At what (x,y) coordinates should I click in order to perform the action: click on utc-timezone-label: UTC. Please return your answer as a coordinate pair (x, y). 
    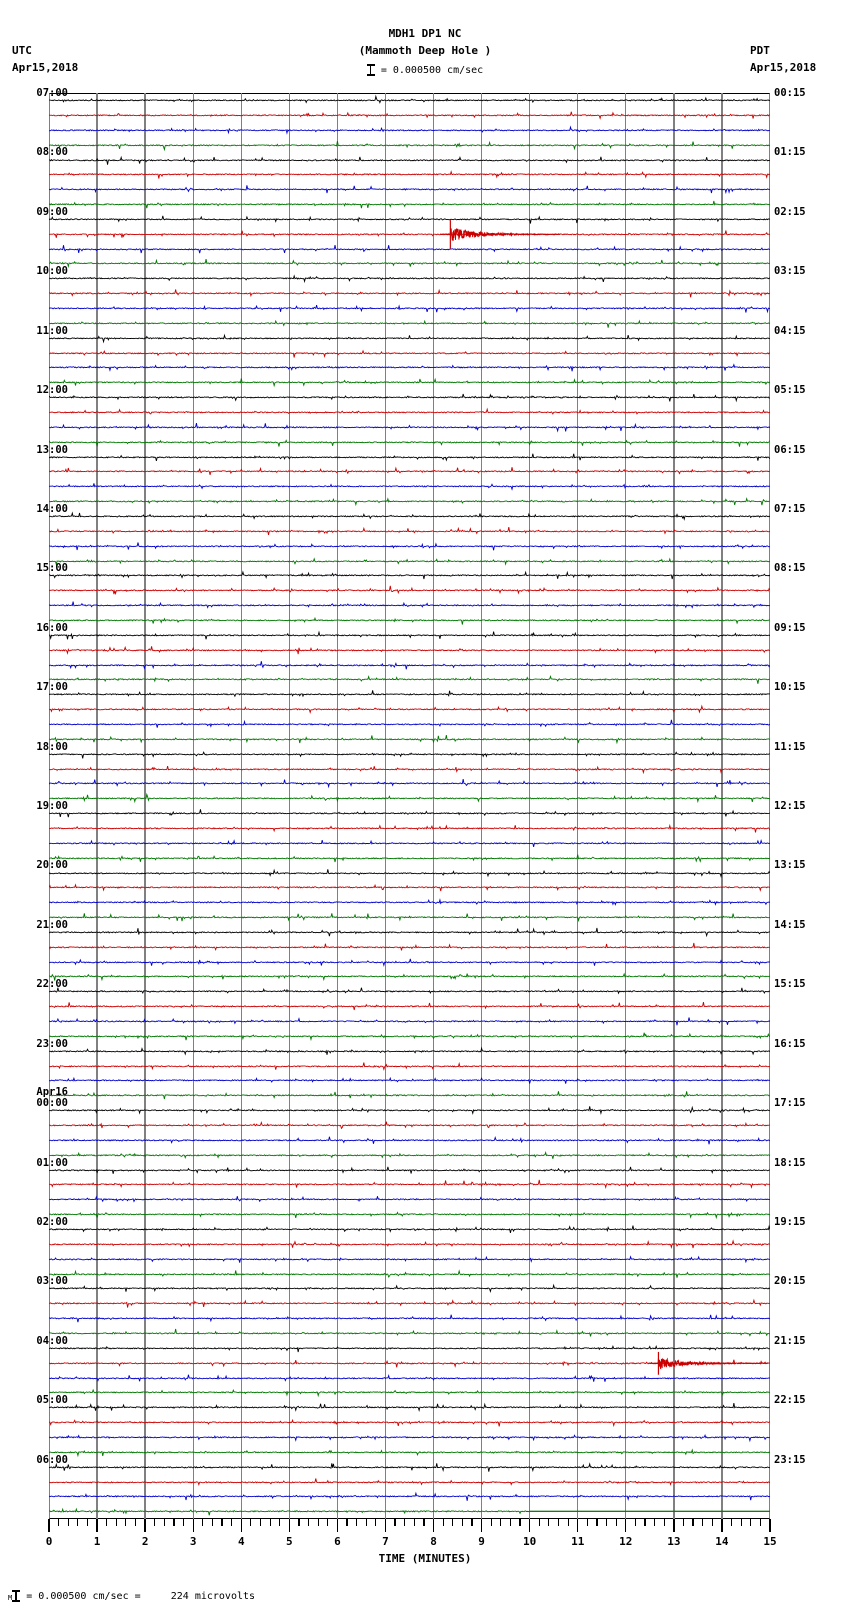
    Looking at the image, I should click on (22, 50).